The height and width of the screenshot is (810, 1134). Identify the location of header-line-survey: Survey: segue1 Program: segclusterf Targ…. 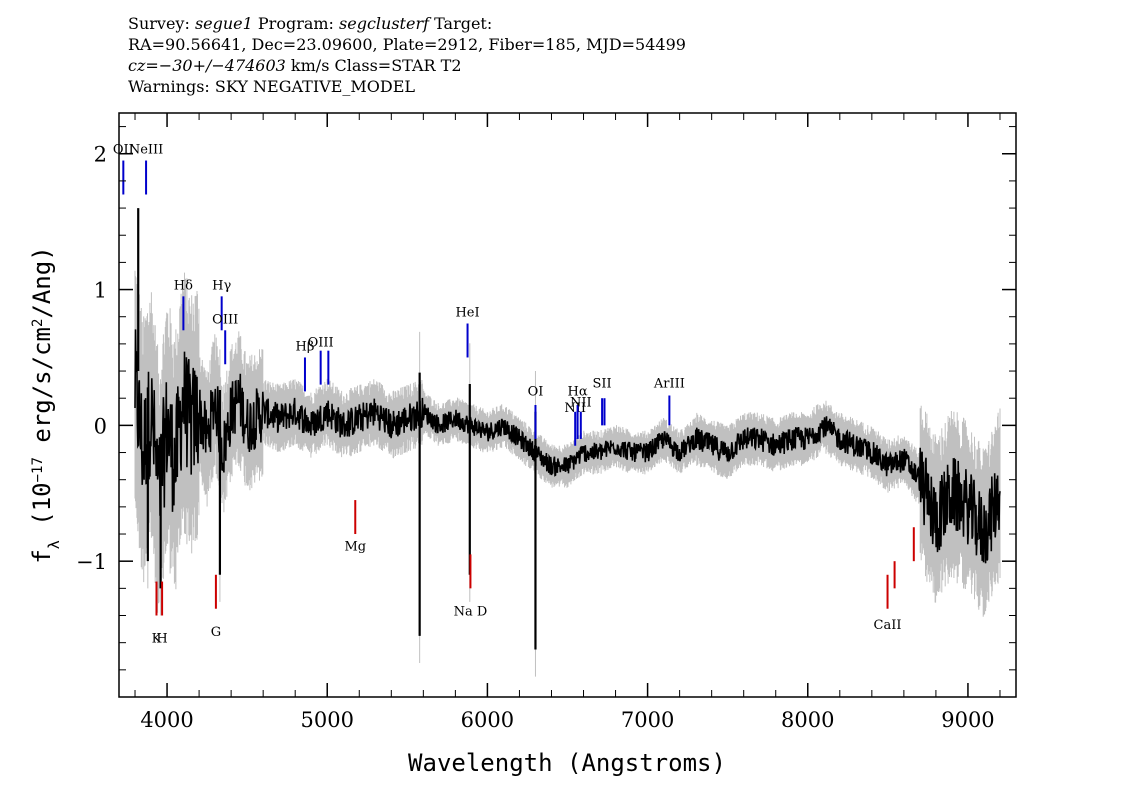
(310, 23).